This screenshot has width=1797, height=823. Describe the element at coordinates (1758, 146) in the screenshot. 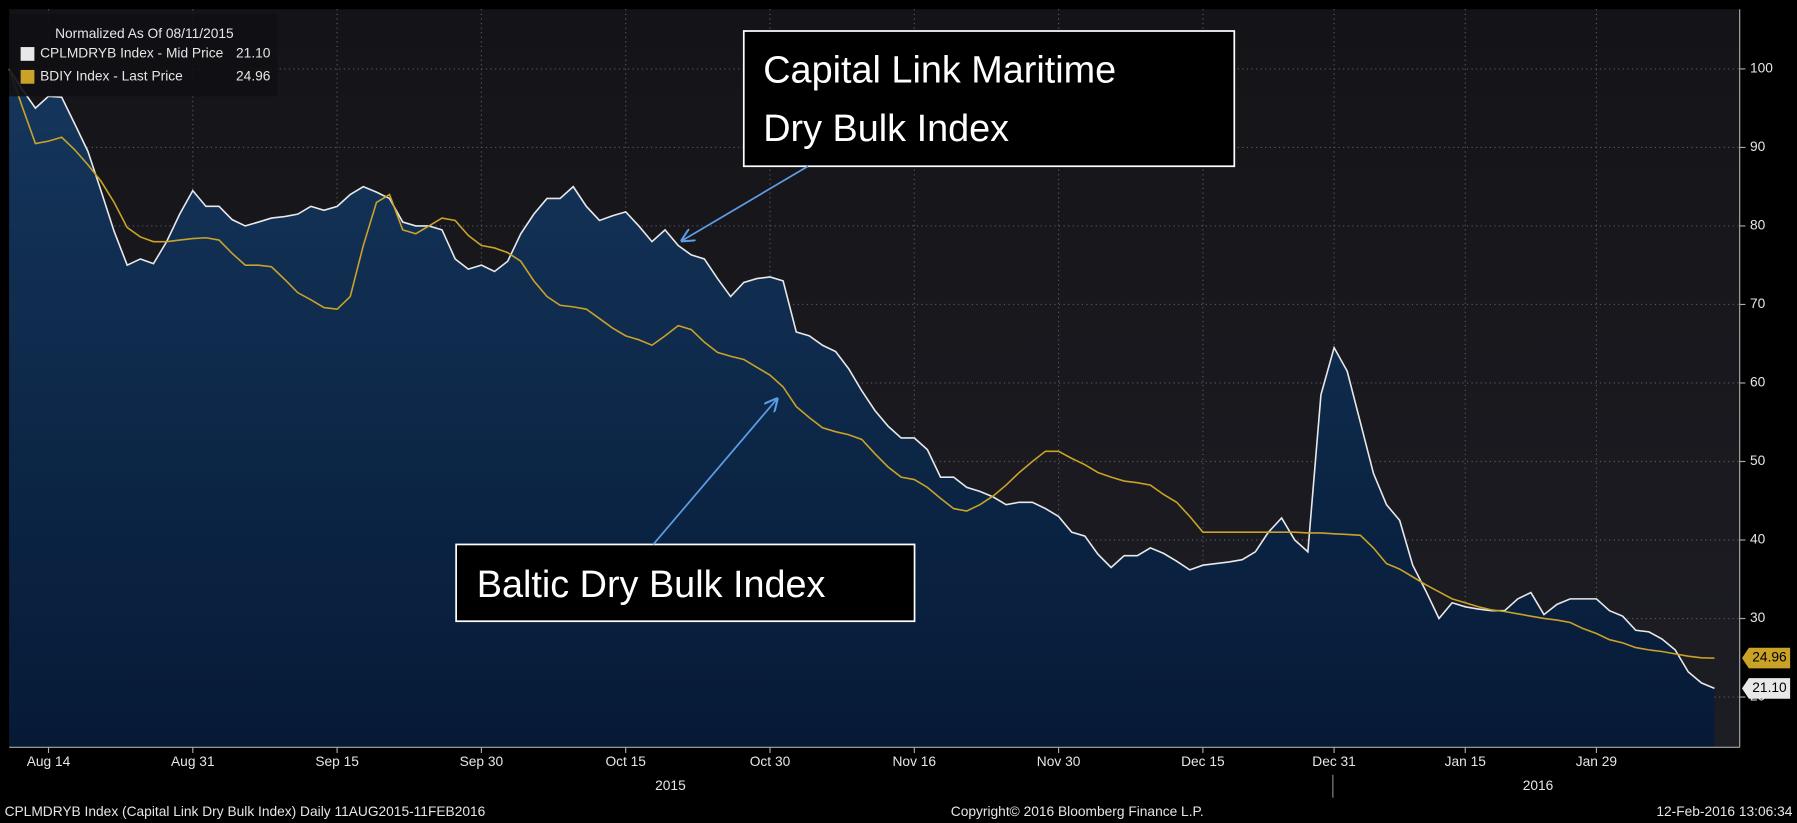

I see `y-tick-label: 90` at that location.